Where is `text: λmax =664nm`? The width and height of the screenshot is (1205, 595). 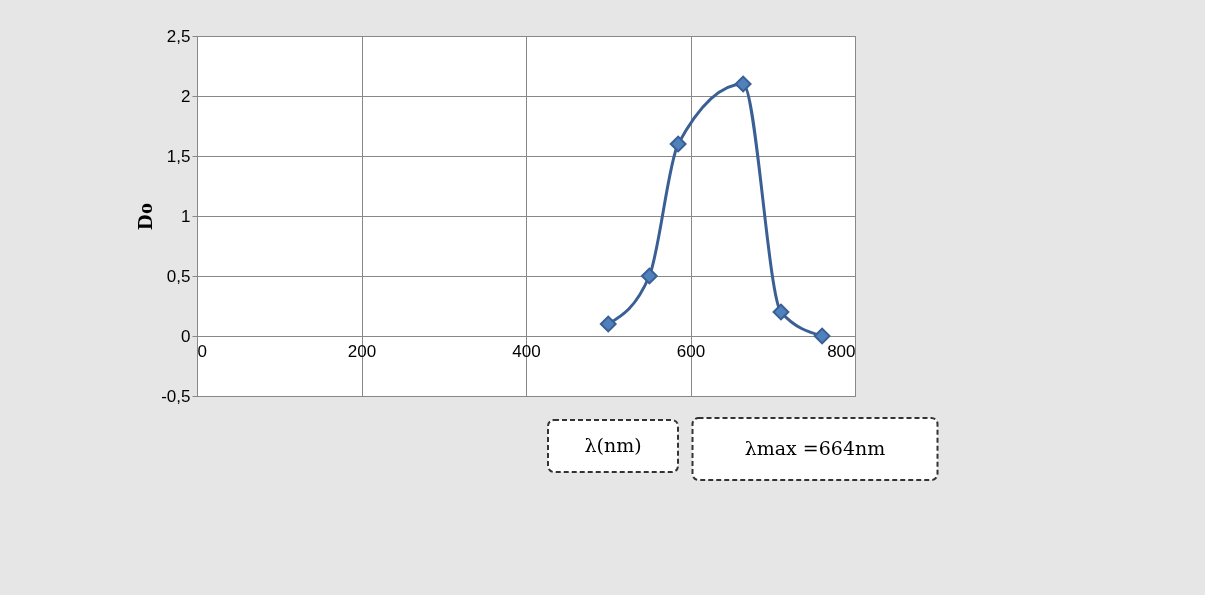 text: λmax =664nm is located at coordinates (815, 448).